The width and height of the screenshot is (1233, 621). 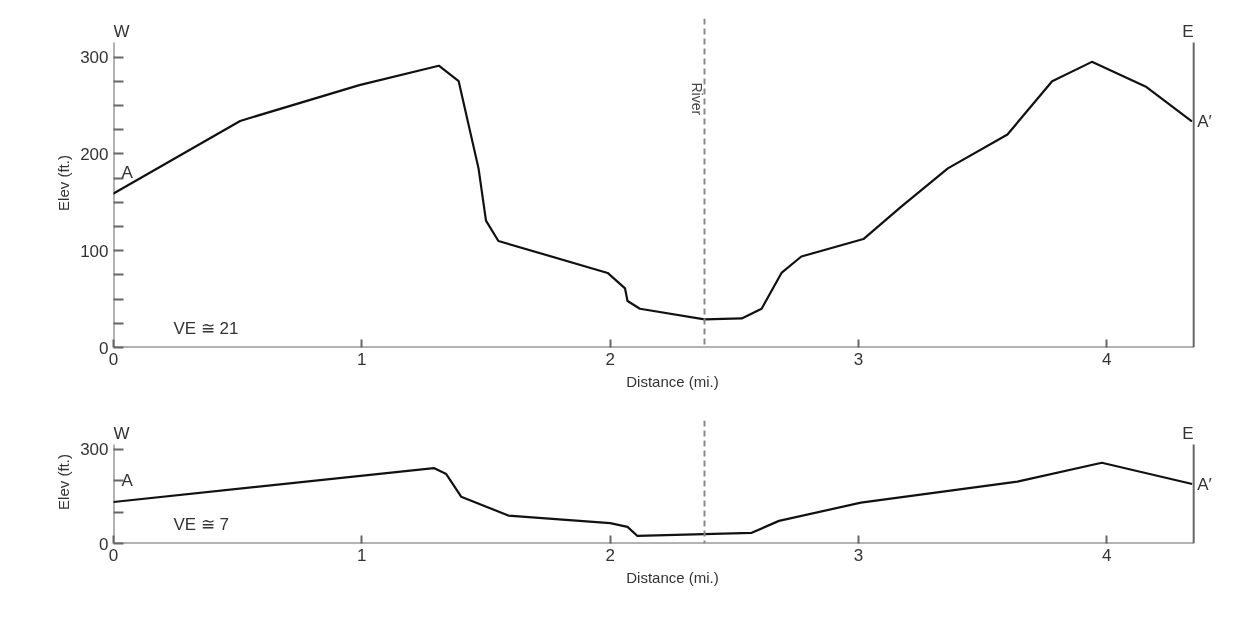 I want to click on y-tick-label: 100, so click(x=94, y=251).